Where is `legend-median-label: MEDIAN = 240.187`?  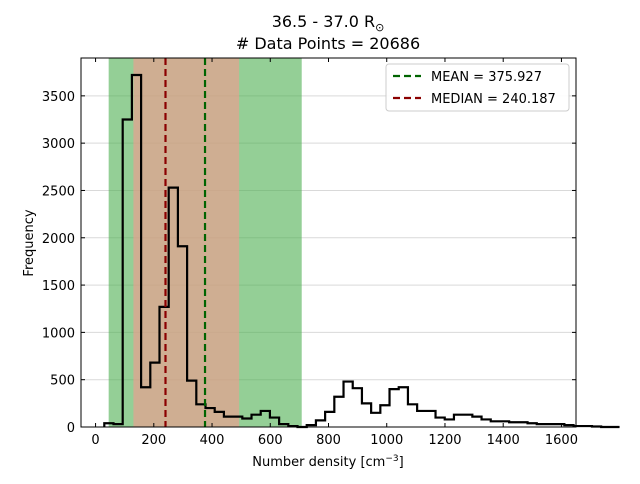 legend-median-label: MEDIAN = 240.187 is located at coordinates (493, 99).